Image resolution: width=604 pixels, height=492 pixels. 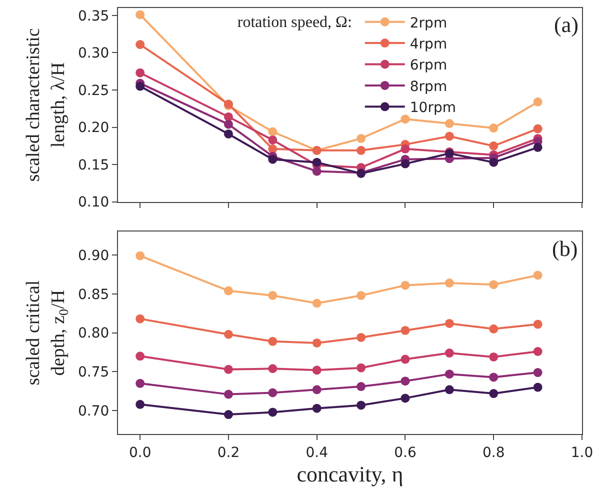 What do you see at coordinates (94, 334) in the screenshot?
I see `y-tick-label: 0.80` at bounding box center [94, 334].